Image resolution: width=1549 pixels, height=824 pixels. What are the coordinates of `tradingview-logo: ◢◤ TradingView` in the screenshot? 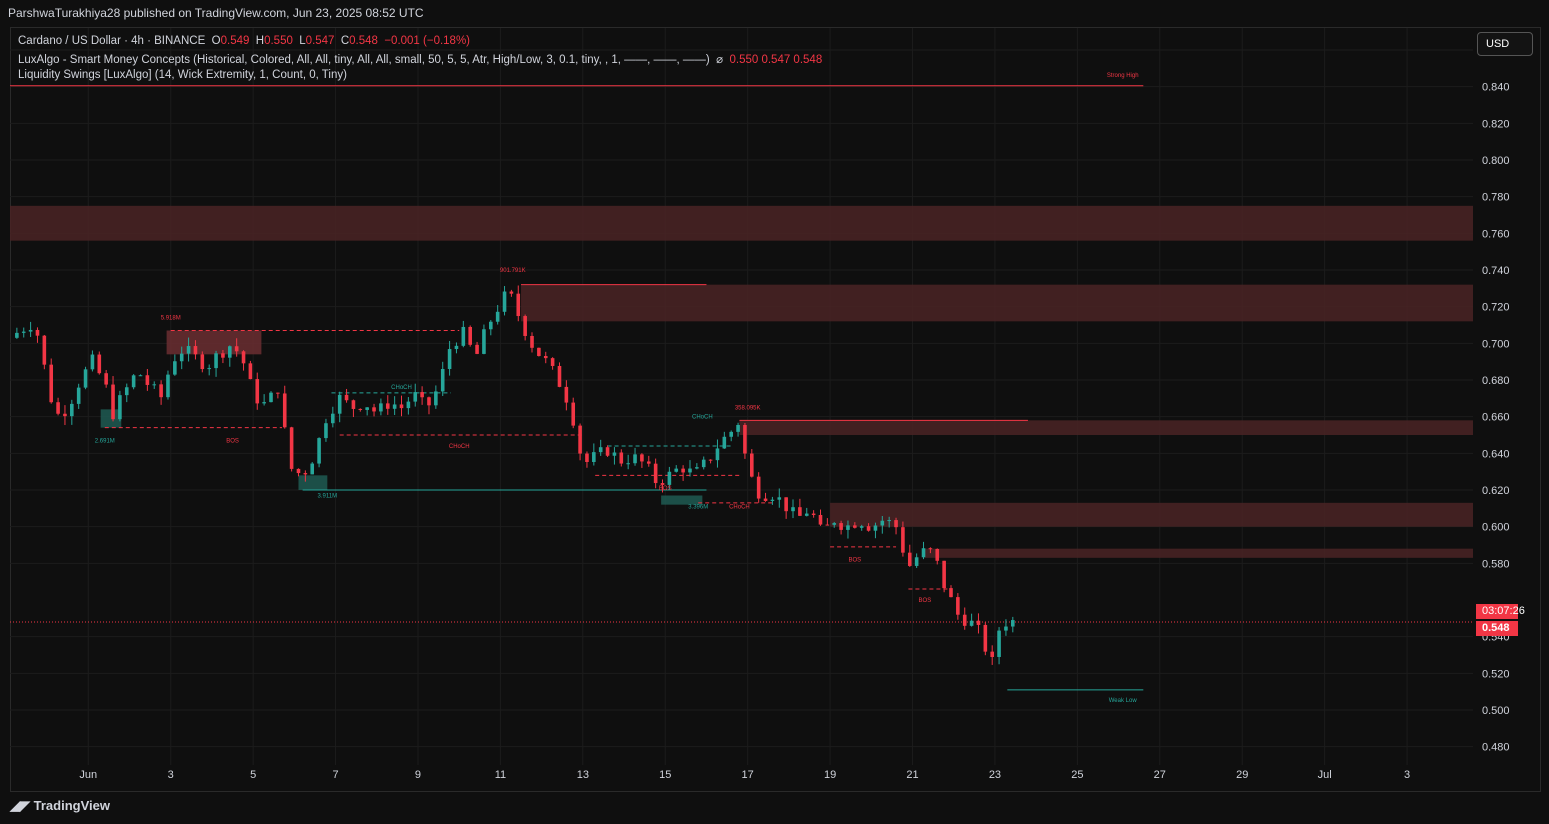 It's located at (60, 806).